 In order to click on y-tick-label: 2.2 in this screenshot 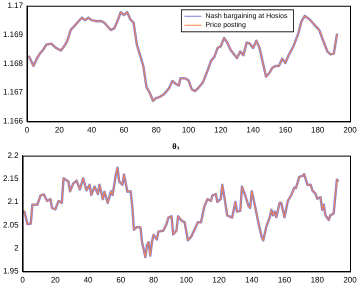, I will do `click(13, 155)`.